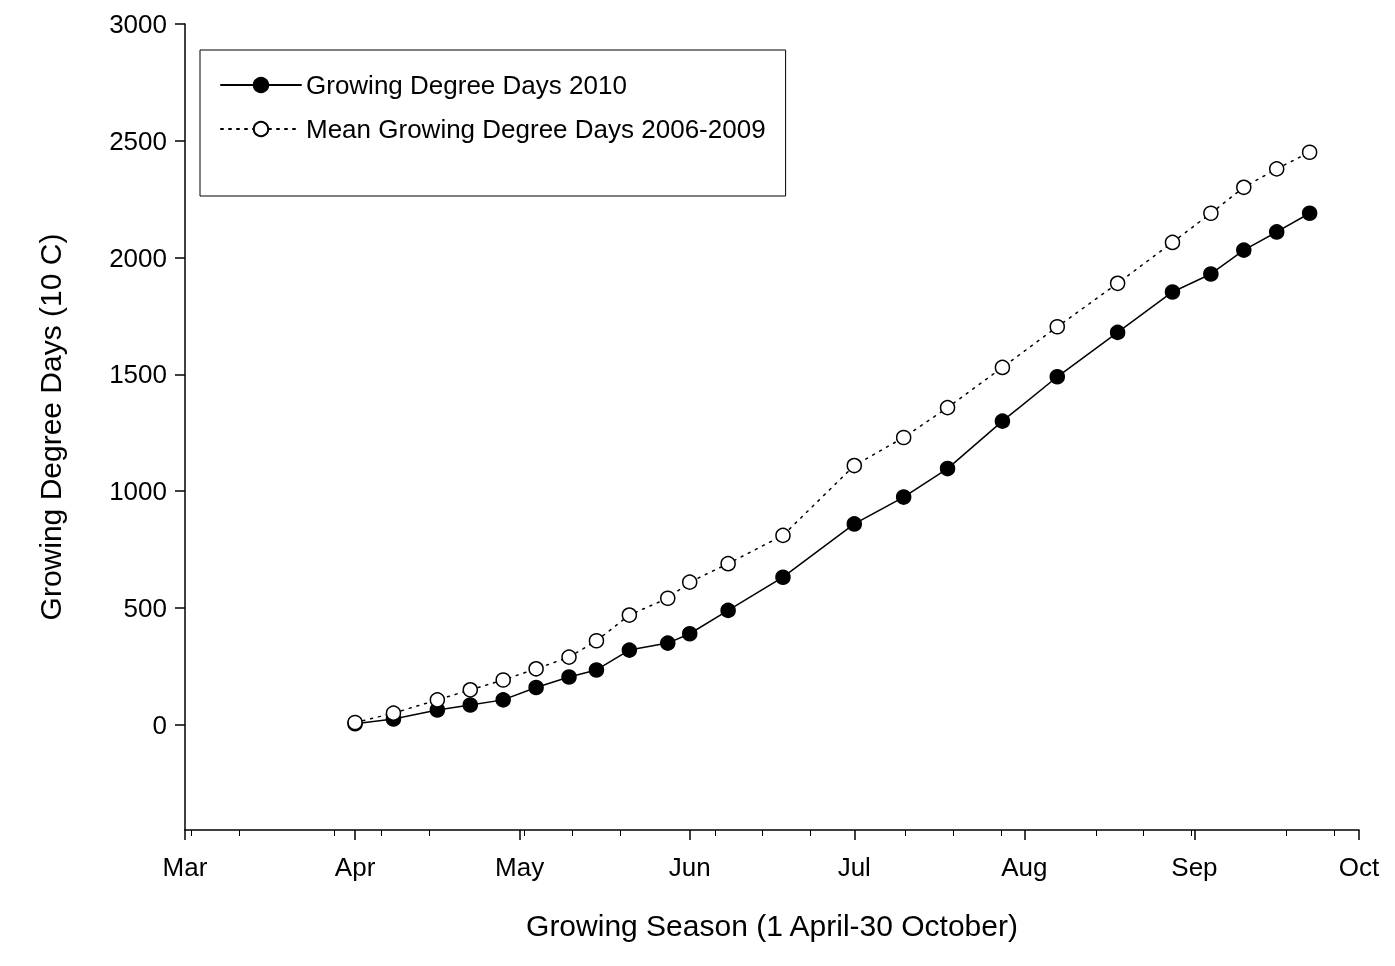 The width and height of the screenshot is (1395, 966). What do you see at coordinates (185, 867) in the screenshot?
I see `x-tick-label: Mar` at bounding box center [185, 867].